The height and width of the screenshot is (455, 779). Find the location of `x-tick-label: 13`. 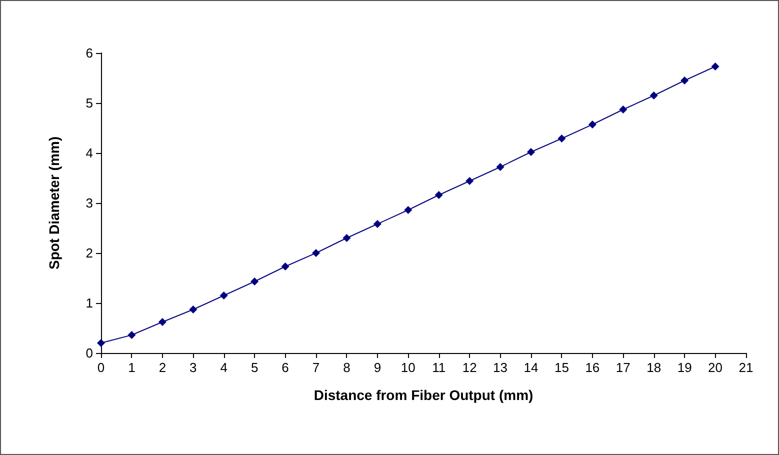

x-tick-label: 13 is located at coordinates (500, 367).